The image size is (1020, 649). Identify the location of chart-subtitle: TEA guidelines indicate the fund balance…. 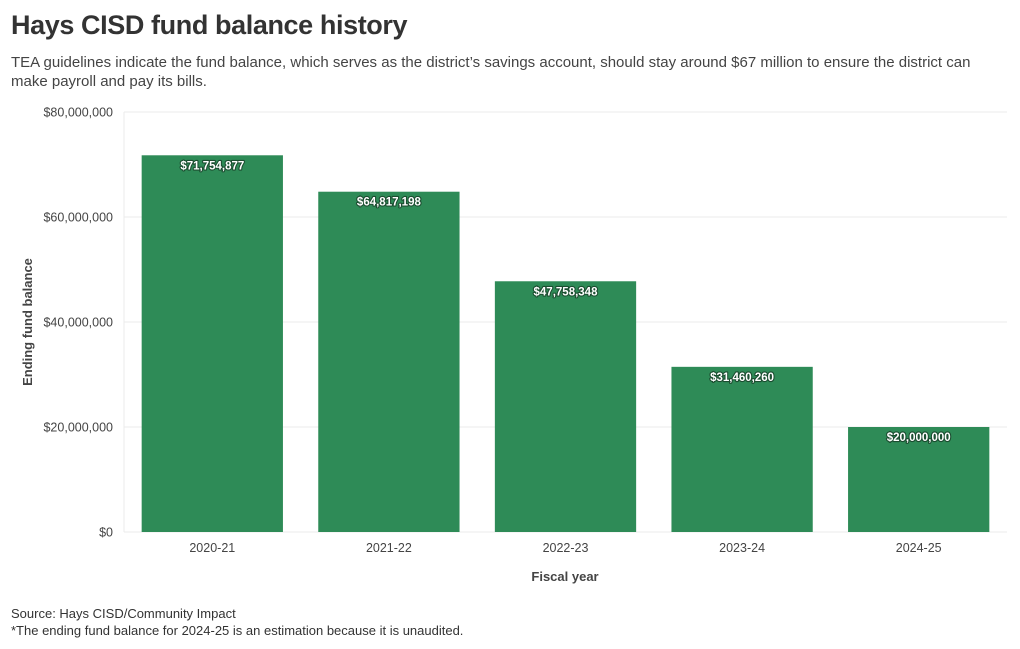
(491, 72).